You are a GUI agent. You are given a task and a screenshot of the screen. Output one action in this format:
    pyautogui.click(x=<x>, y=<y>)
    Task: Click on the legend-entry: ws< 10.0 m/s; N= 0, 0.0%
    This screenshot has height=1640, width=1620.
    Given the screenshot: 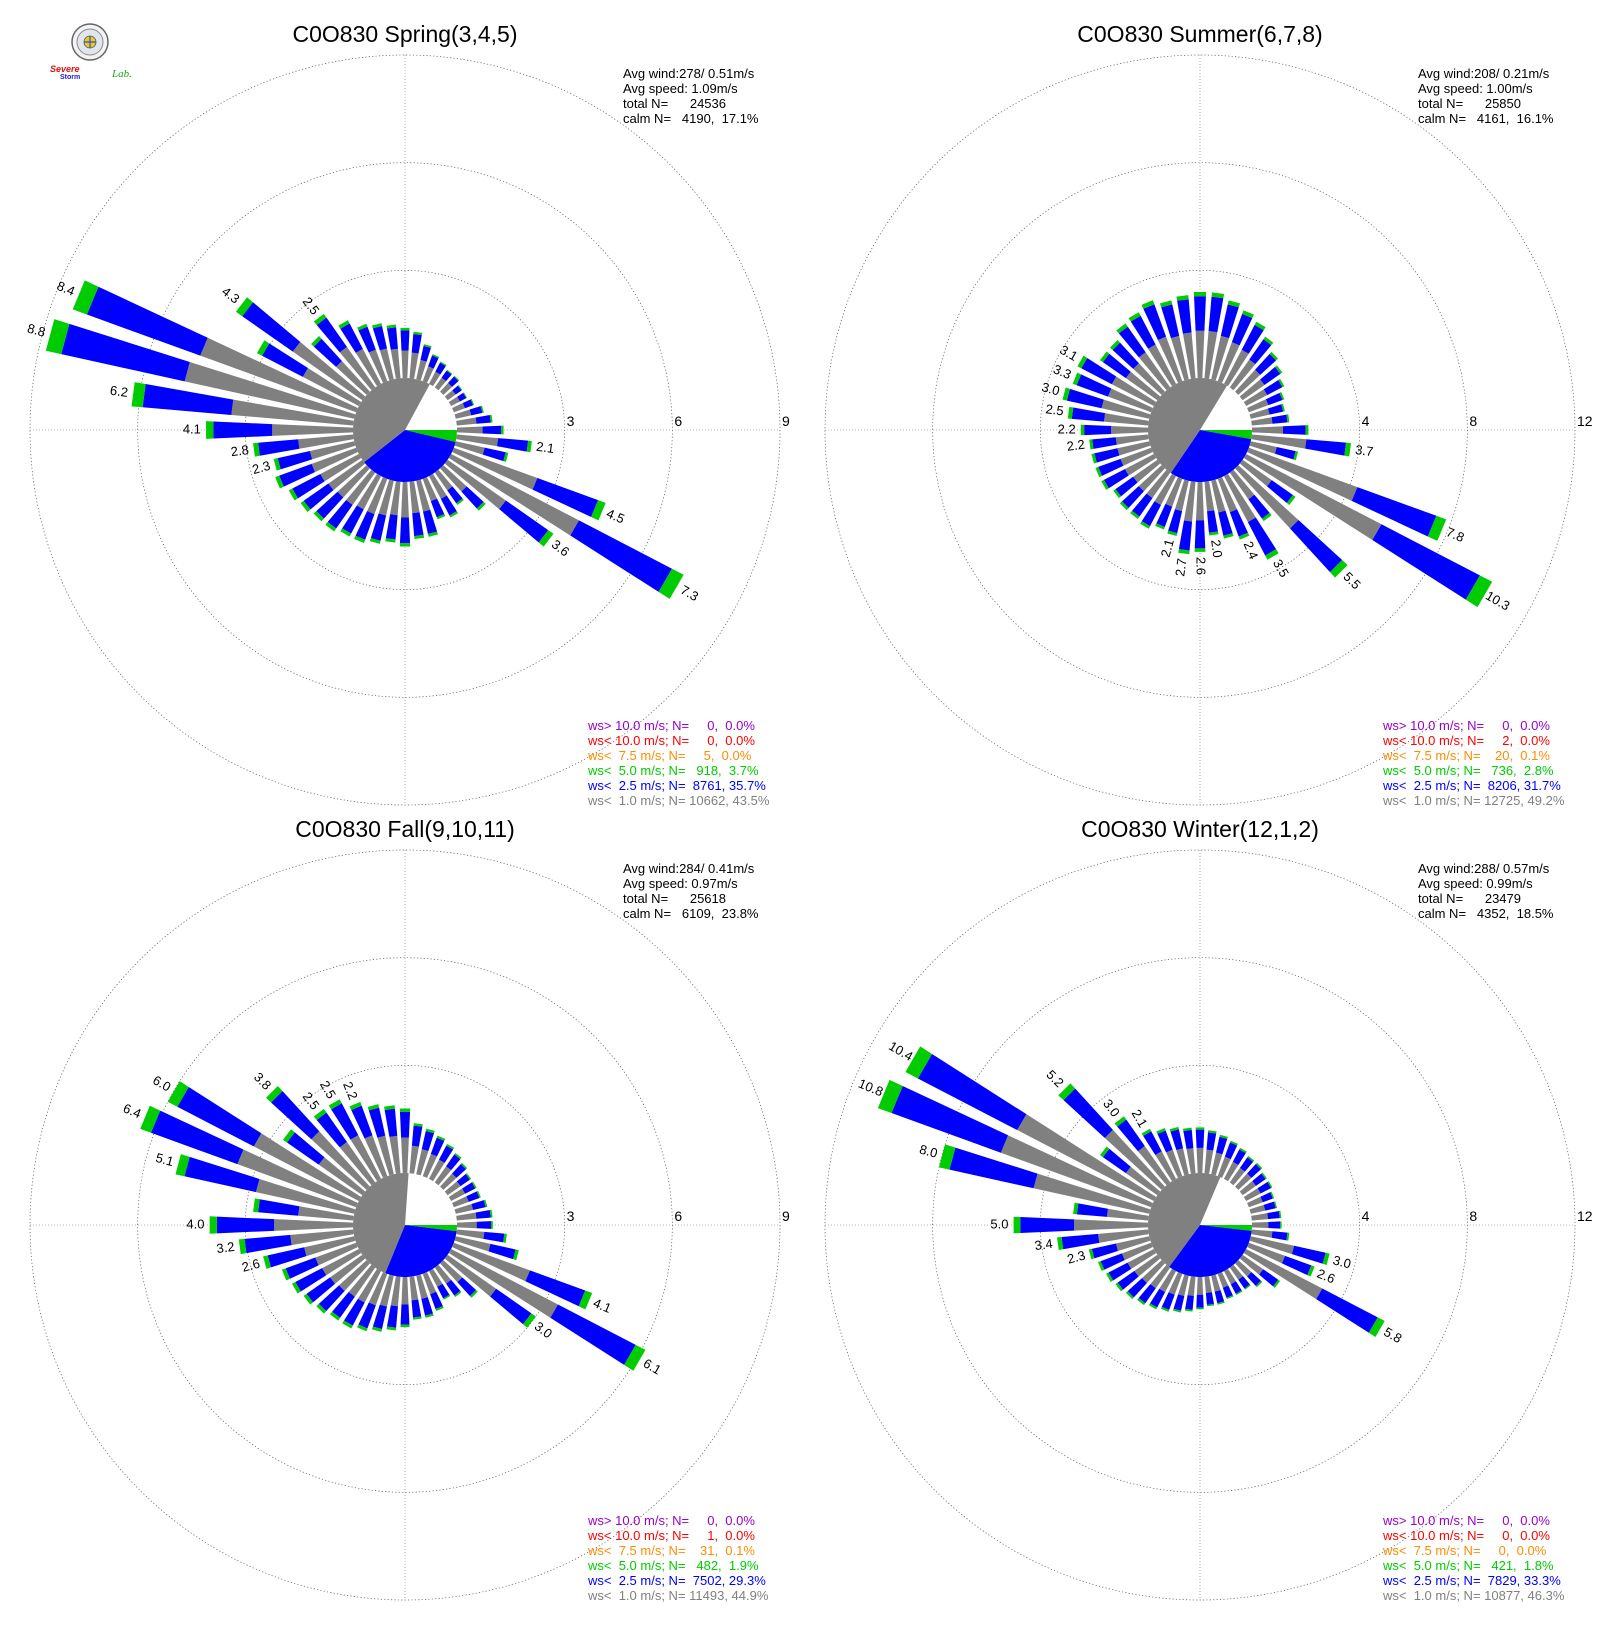 What is the action you would take?
    pyautogui.click(x=1466, y=1535)
    